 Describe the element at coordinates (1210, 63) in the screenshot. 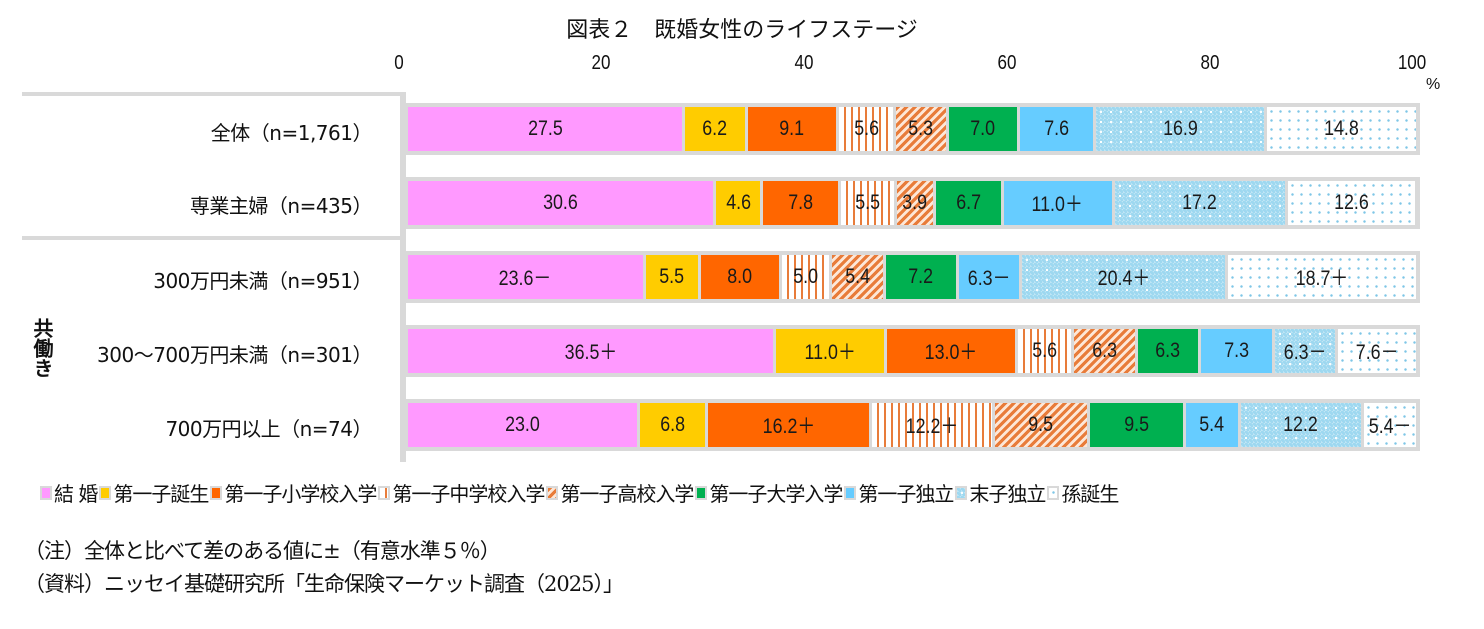

I see `x-tick-80: 80` at that location.